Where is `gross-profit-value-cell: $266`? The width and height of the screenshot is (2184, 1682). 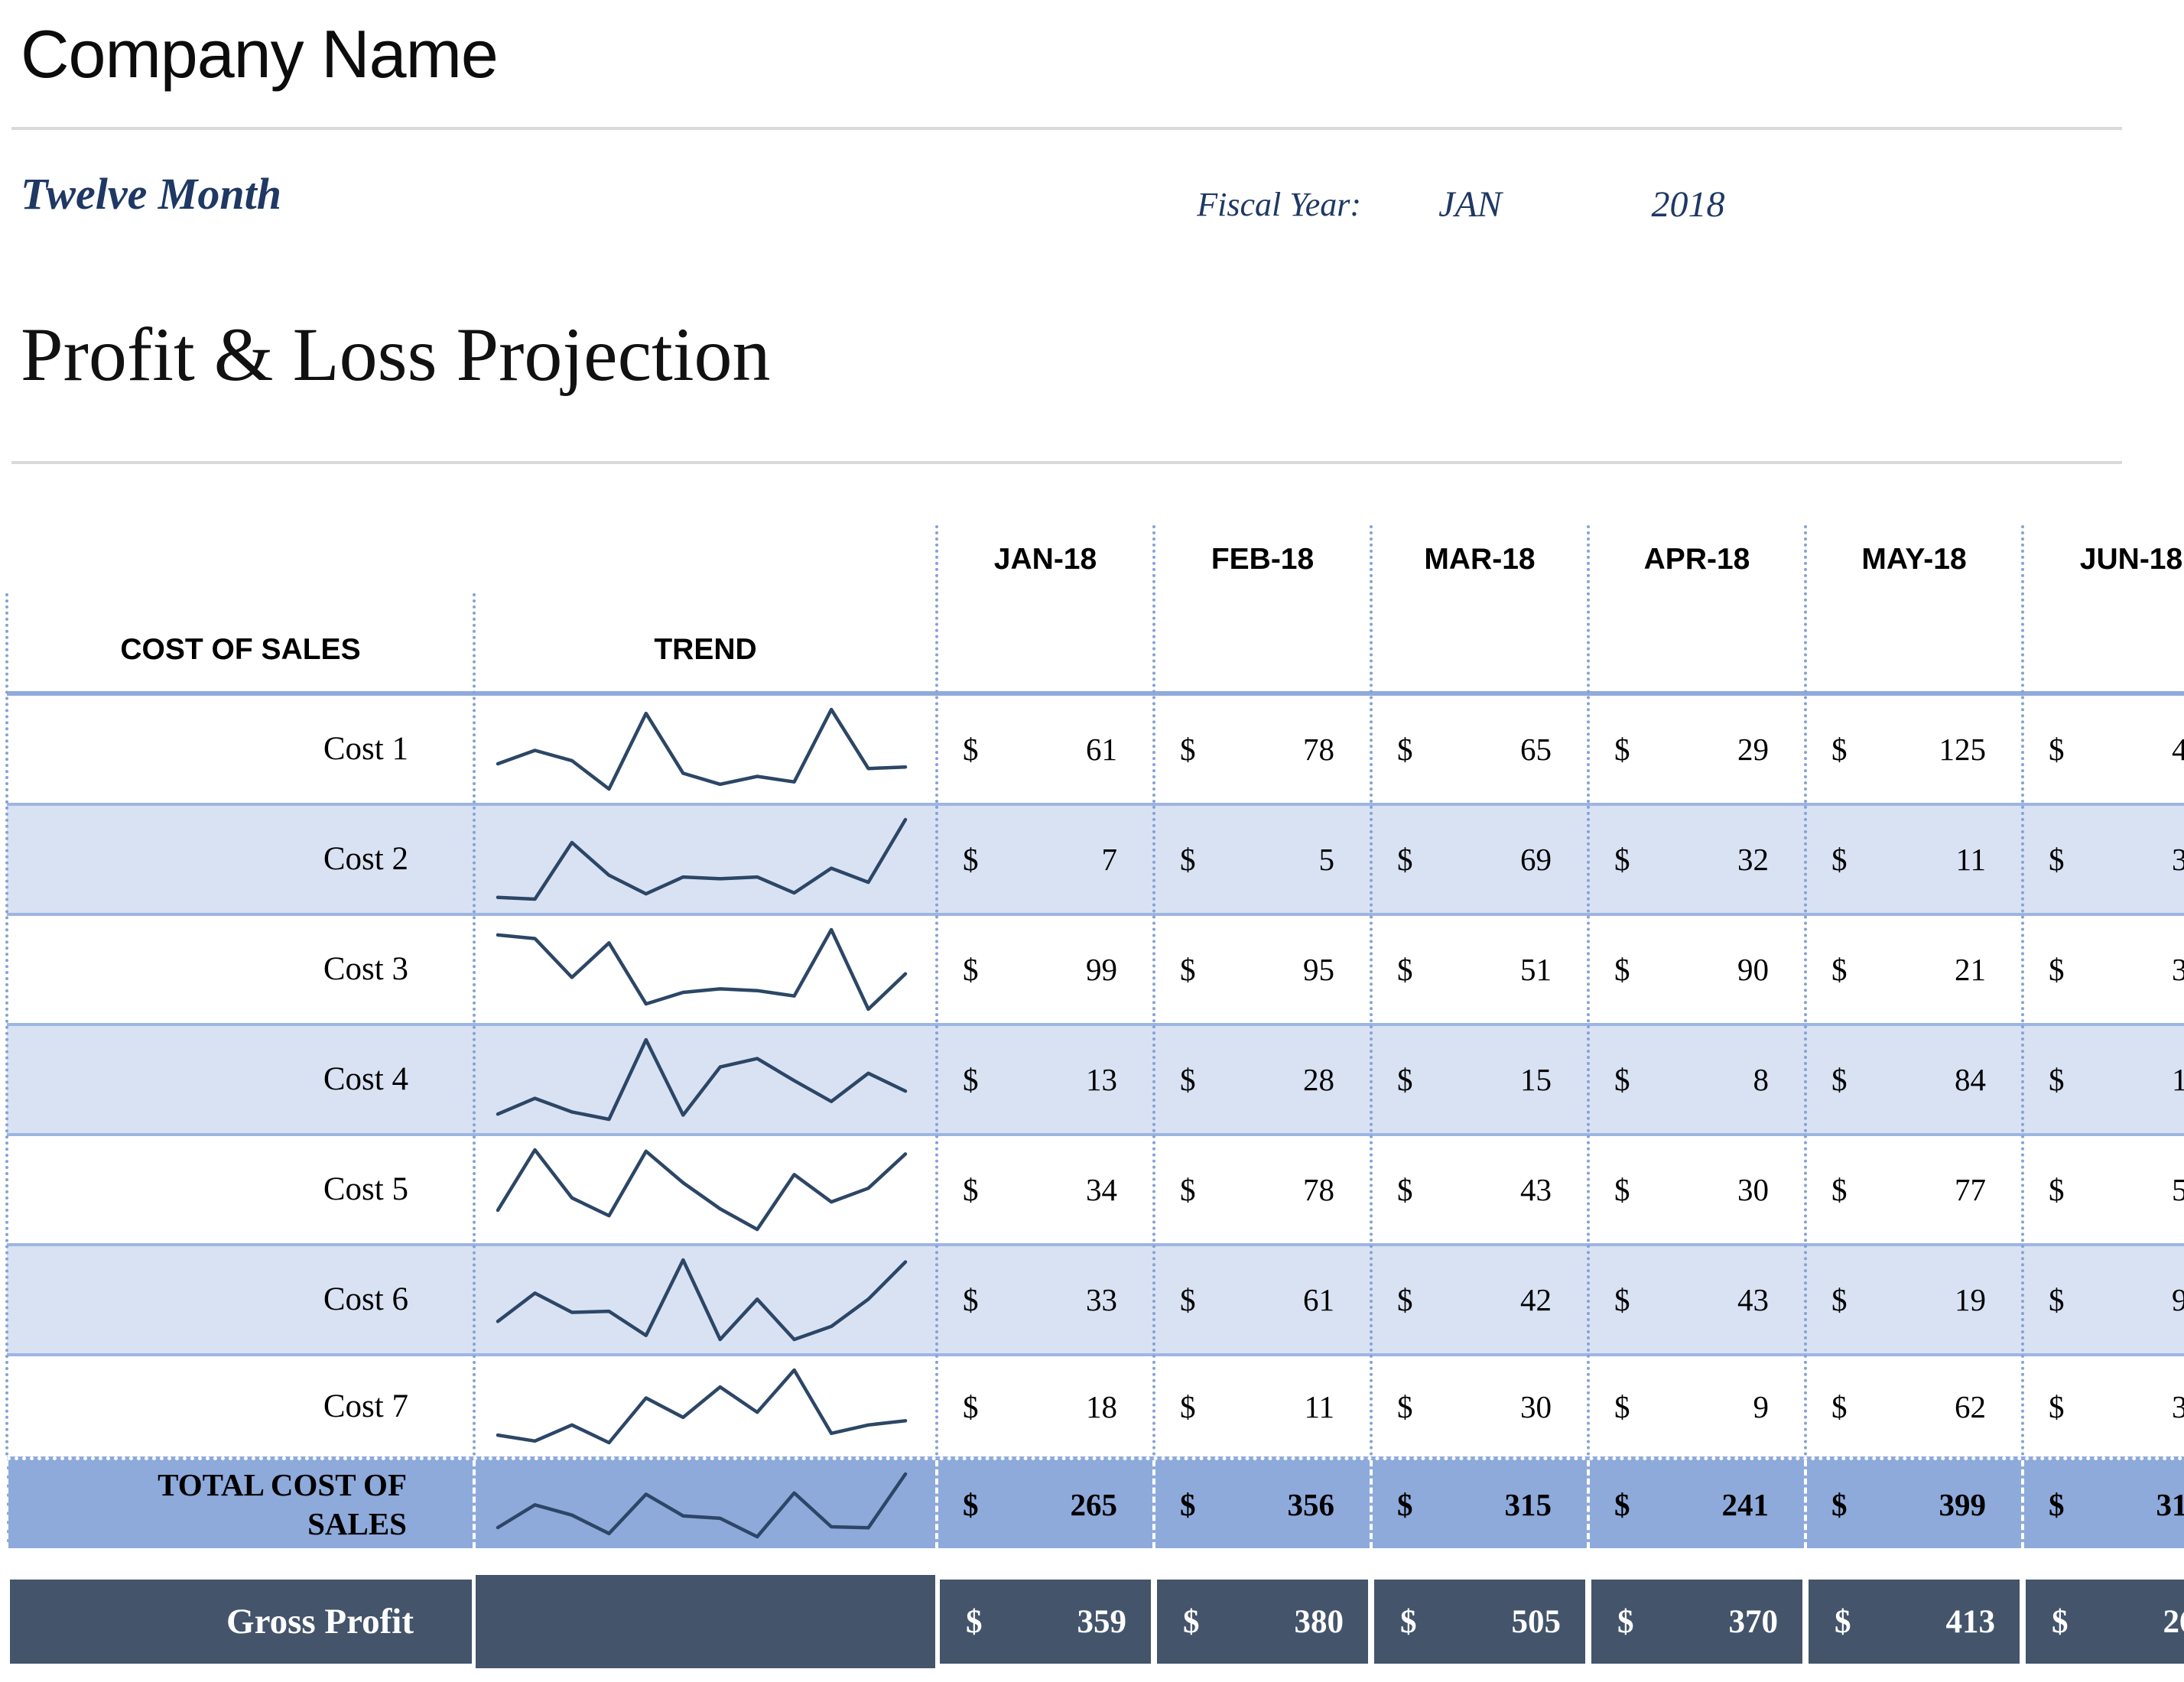 gross-profit-value-cell: $266 is located at coordinates (2105, 1622).